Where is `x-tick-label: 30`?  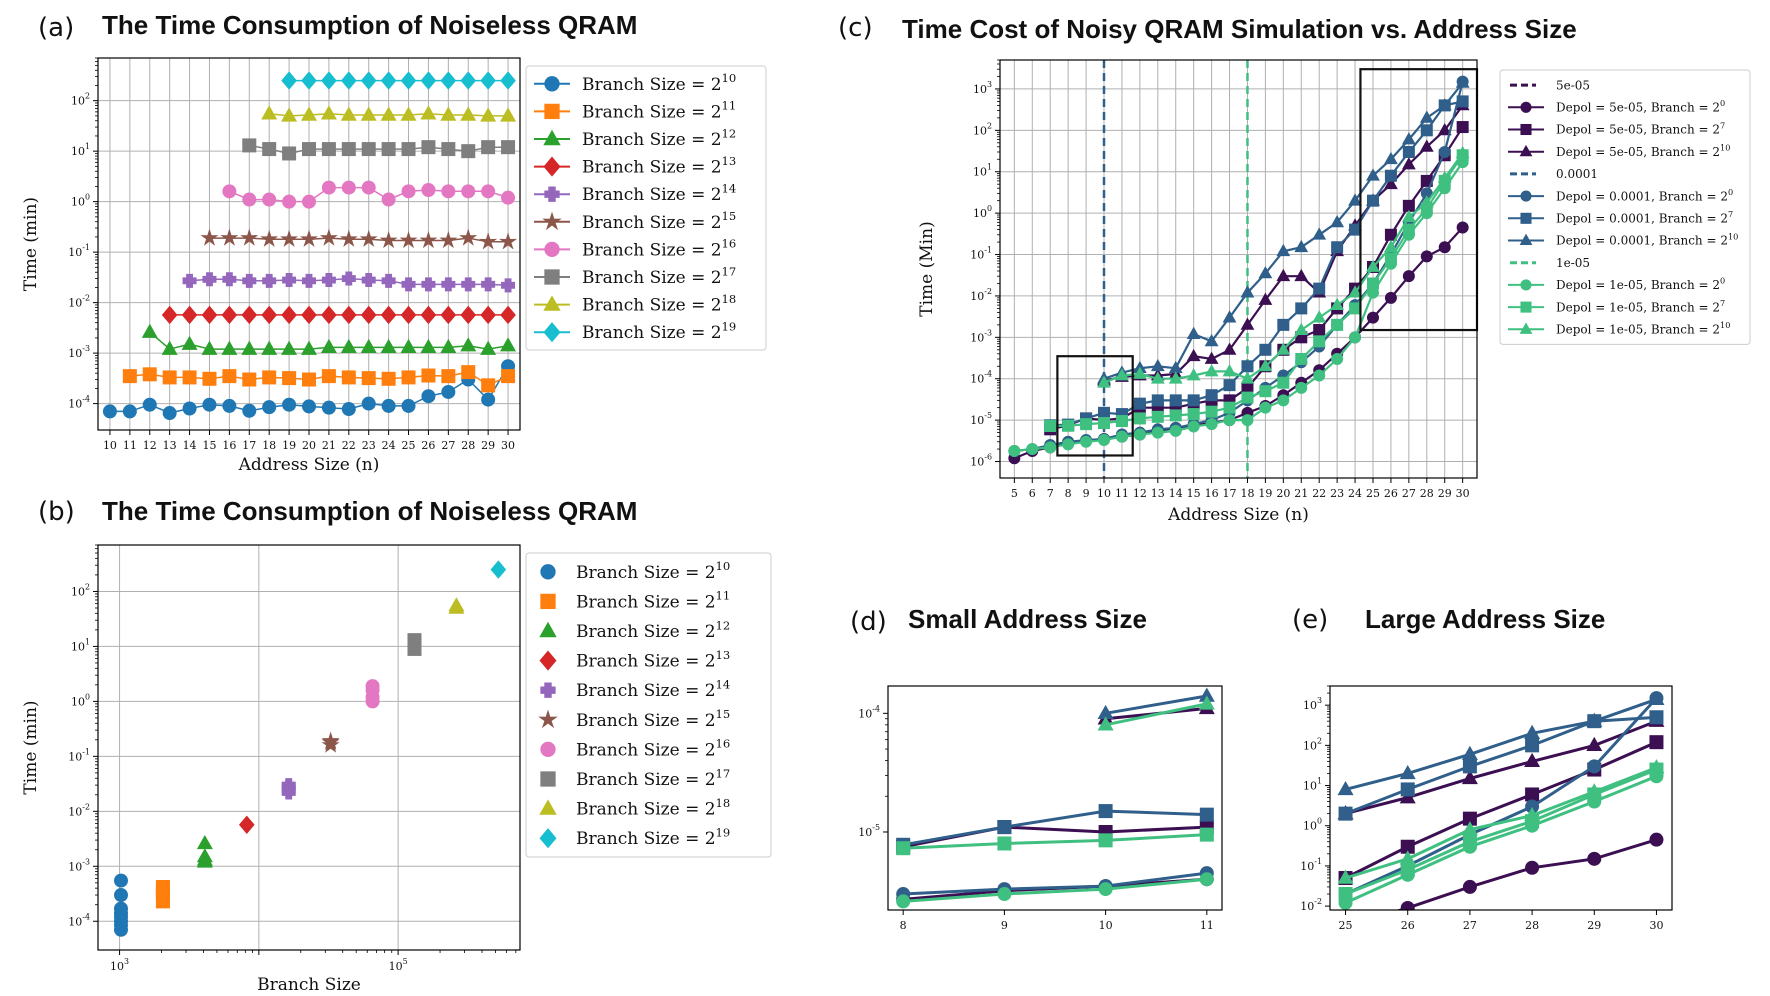 x-tick-label: 30 is located at coordinates (1463, 493).